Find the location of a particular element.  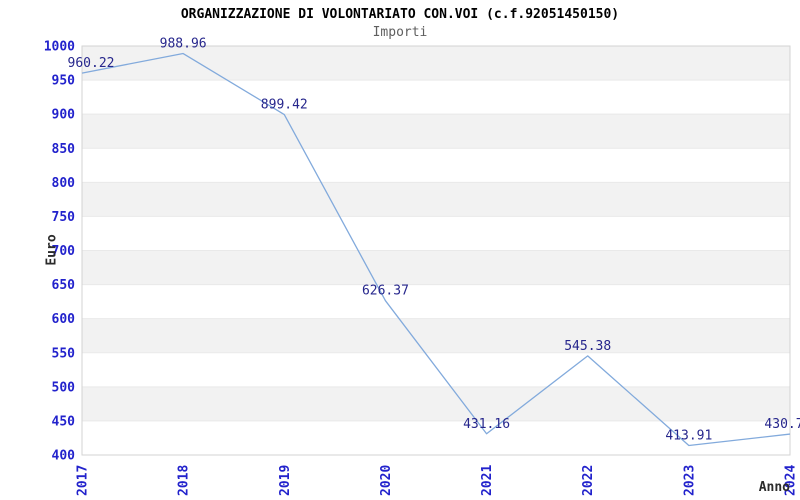

y-tick-label: 550 is located at coordinates (64, 353).